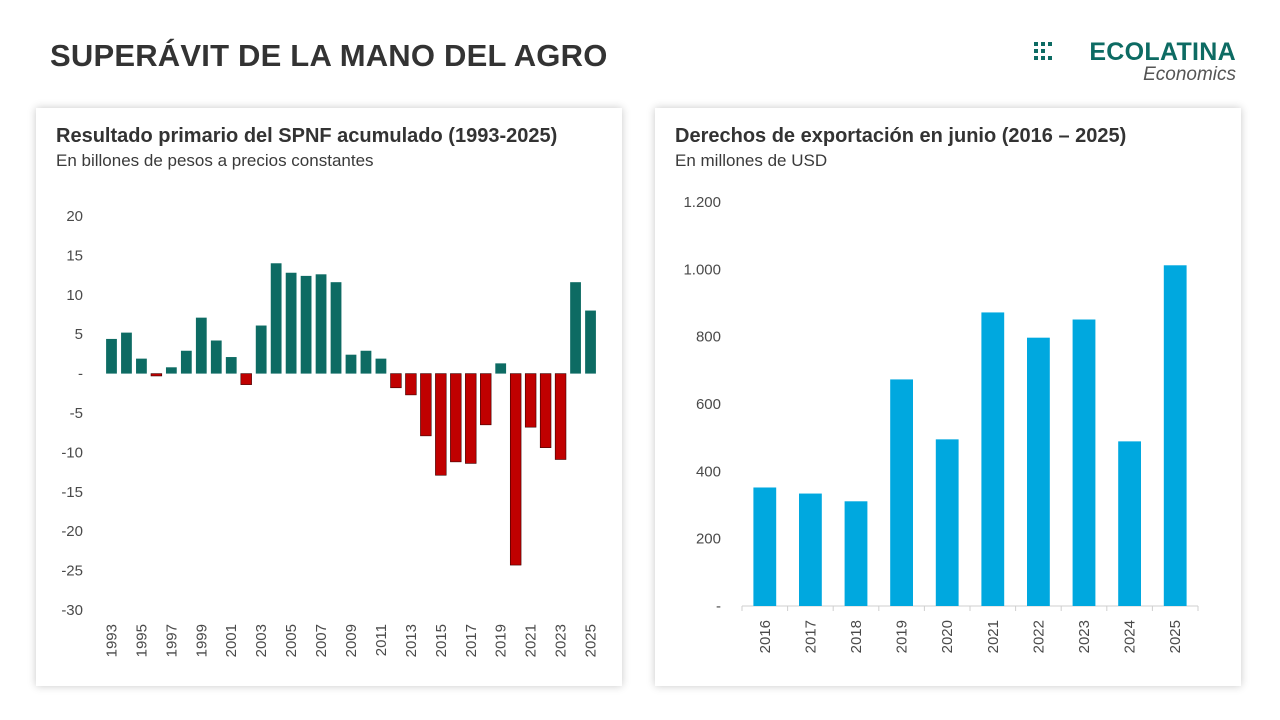 The height and width of the screenshot is (720, 1280). What do you see at coordinates (186, 362) in the screenshot?
I see `bar-1998` at bounding box center [186, 362].